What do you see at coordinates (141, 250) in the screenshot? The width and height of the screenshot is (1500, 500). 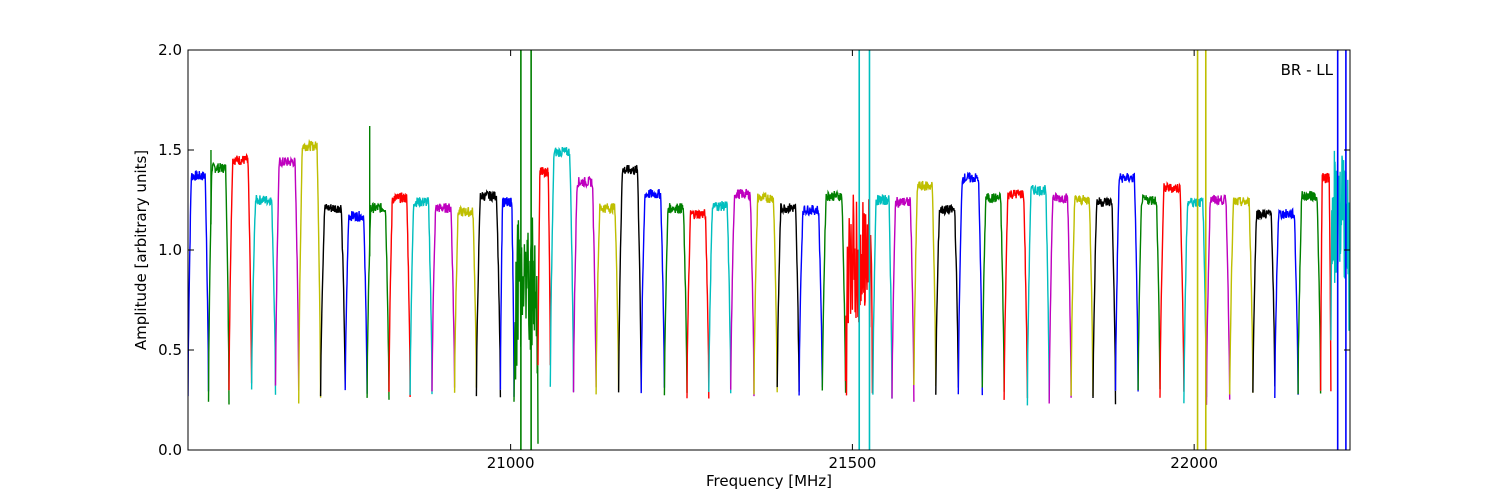 I see `y-axis-title: Amplitude [arbitrary units]` at bounding box center [141, 250].